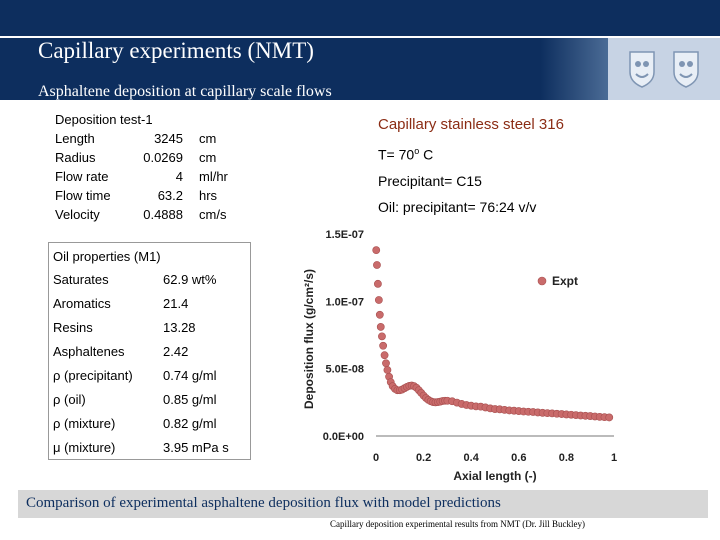 Image resolution: width=720 pixels, height=540 pixels. Describe the element at coordinates (151, 284) in the screenshot. I see `table-row: Saturates 62.9 wt%` at that location.